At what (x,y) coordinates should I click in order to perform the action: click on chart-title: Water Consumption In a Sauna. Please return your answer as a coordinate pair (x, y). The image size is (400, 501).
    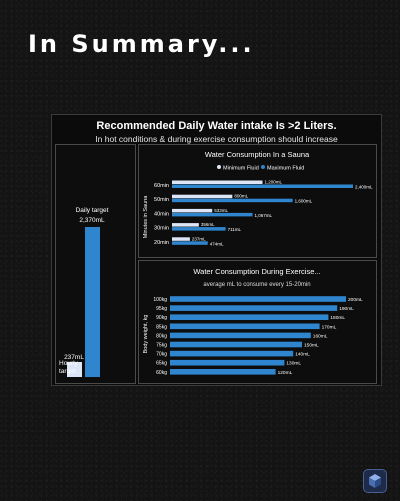
    Looking at the image, I should click on (257, 154).